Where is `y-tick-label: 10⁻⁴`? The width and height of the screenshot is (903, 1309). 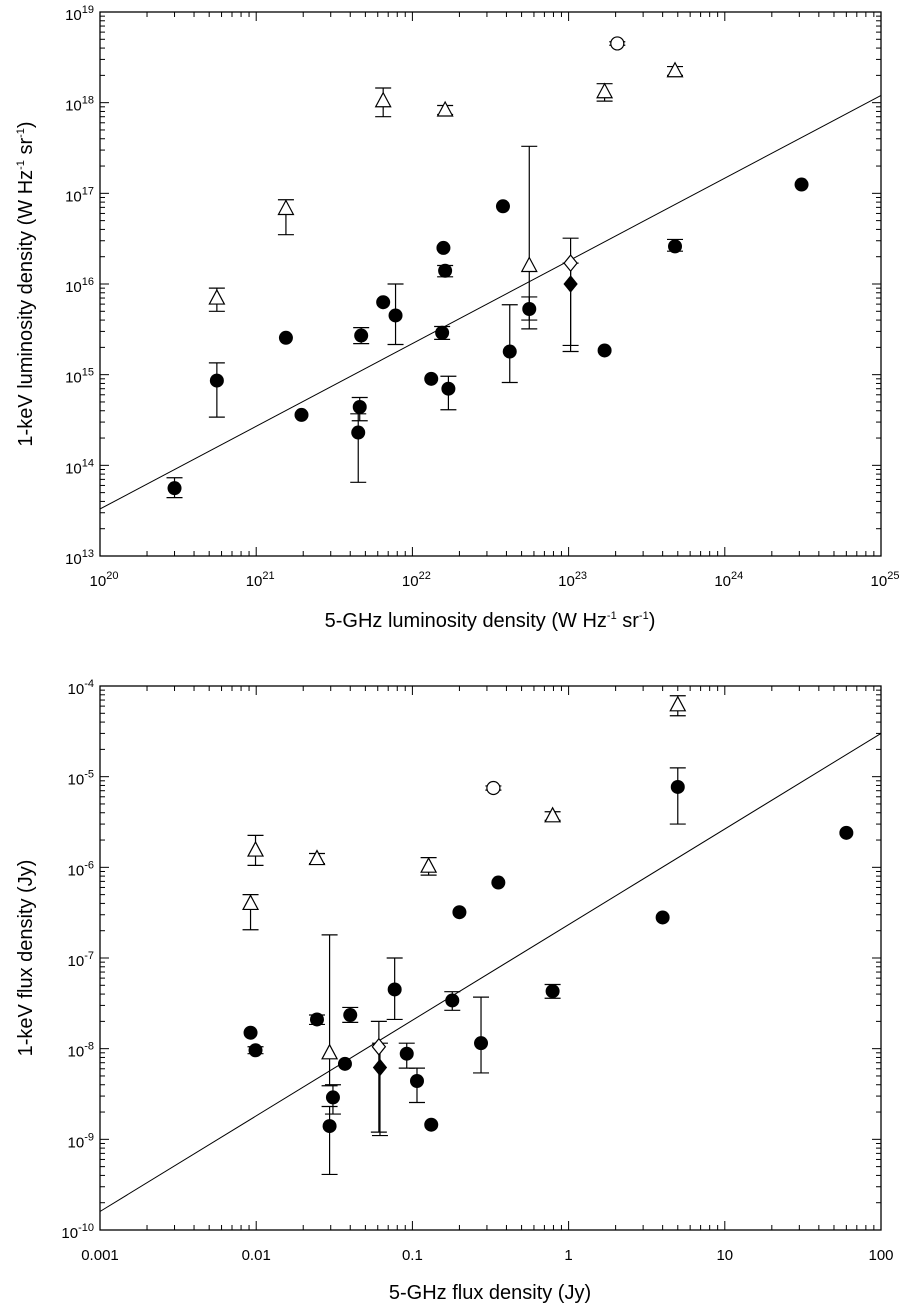 y-tick-label: 10⁻⁴ is located at coordinates (81, 688).